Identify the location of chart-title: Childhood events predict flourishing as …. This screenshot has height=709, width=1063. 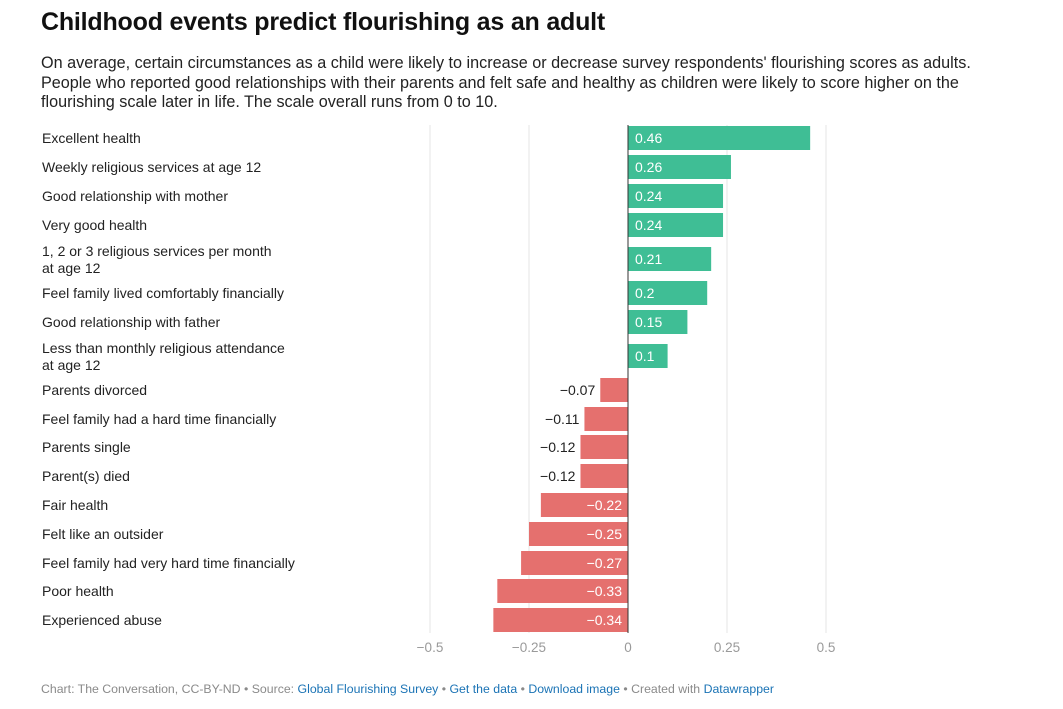
(323, 22).